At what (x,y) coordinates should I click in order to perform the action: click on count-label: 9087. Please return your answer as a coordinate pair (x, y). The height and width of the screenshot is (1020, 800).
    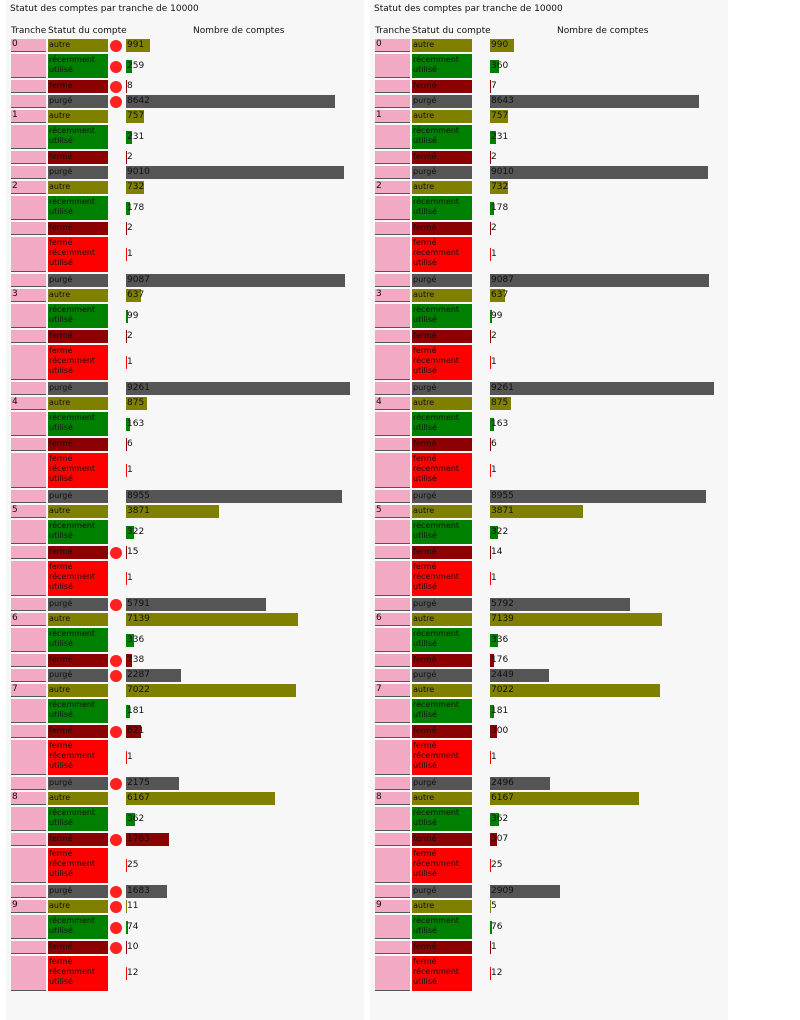
    Looking at the image, I should click on (138, 280).